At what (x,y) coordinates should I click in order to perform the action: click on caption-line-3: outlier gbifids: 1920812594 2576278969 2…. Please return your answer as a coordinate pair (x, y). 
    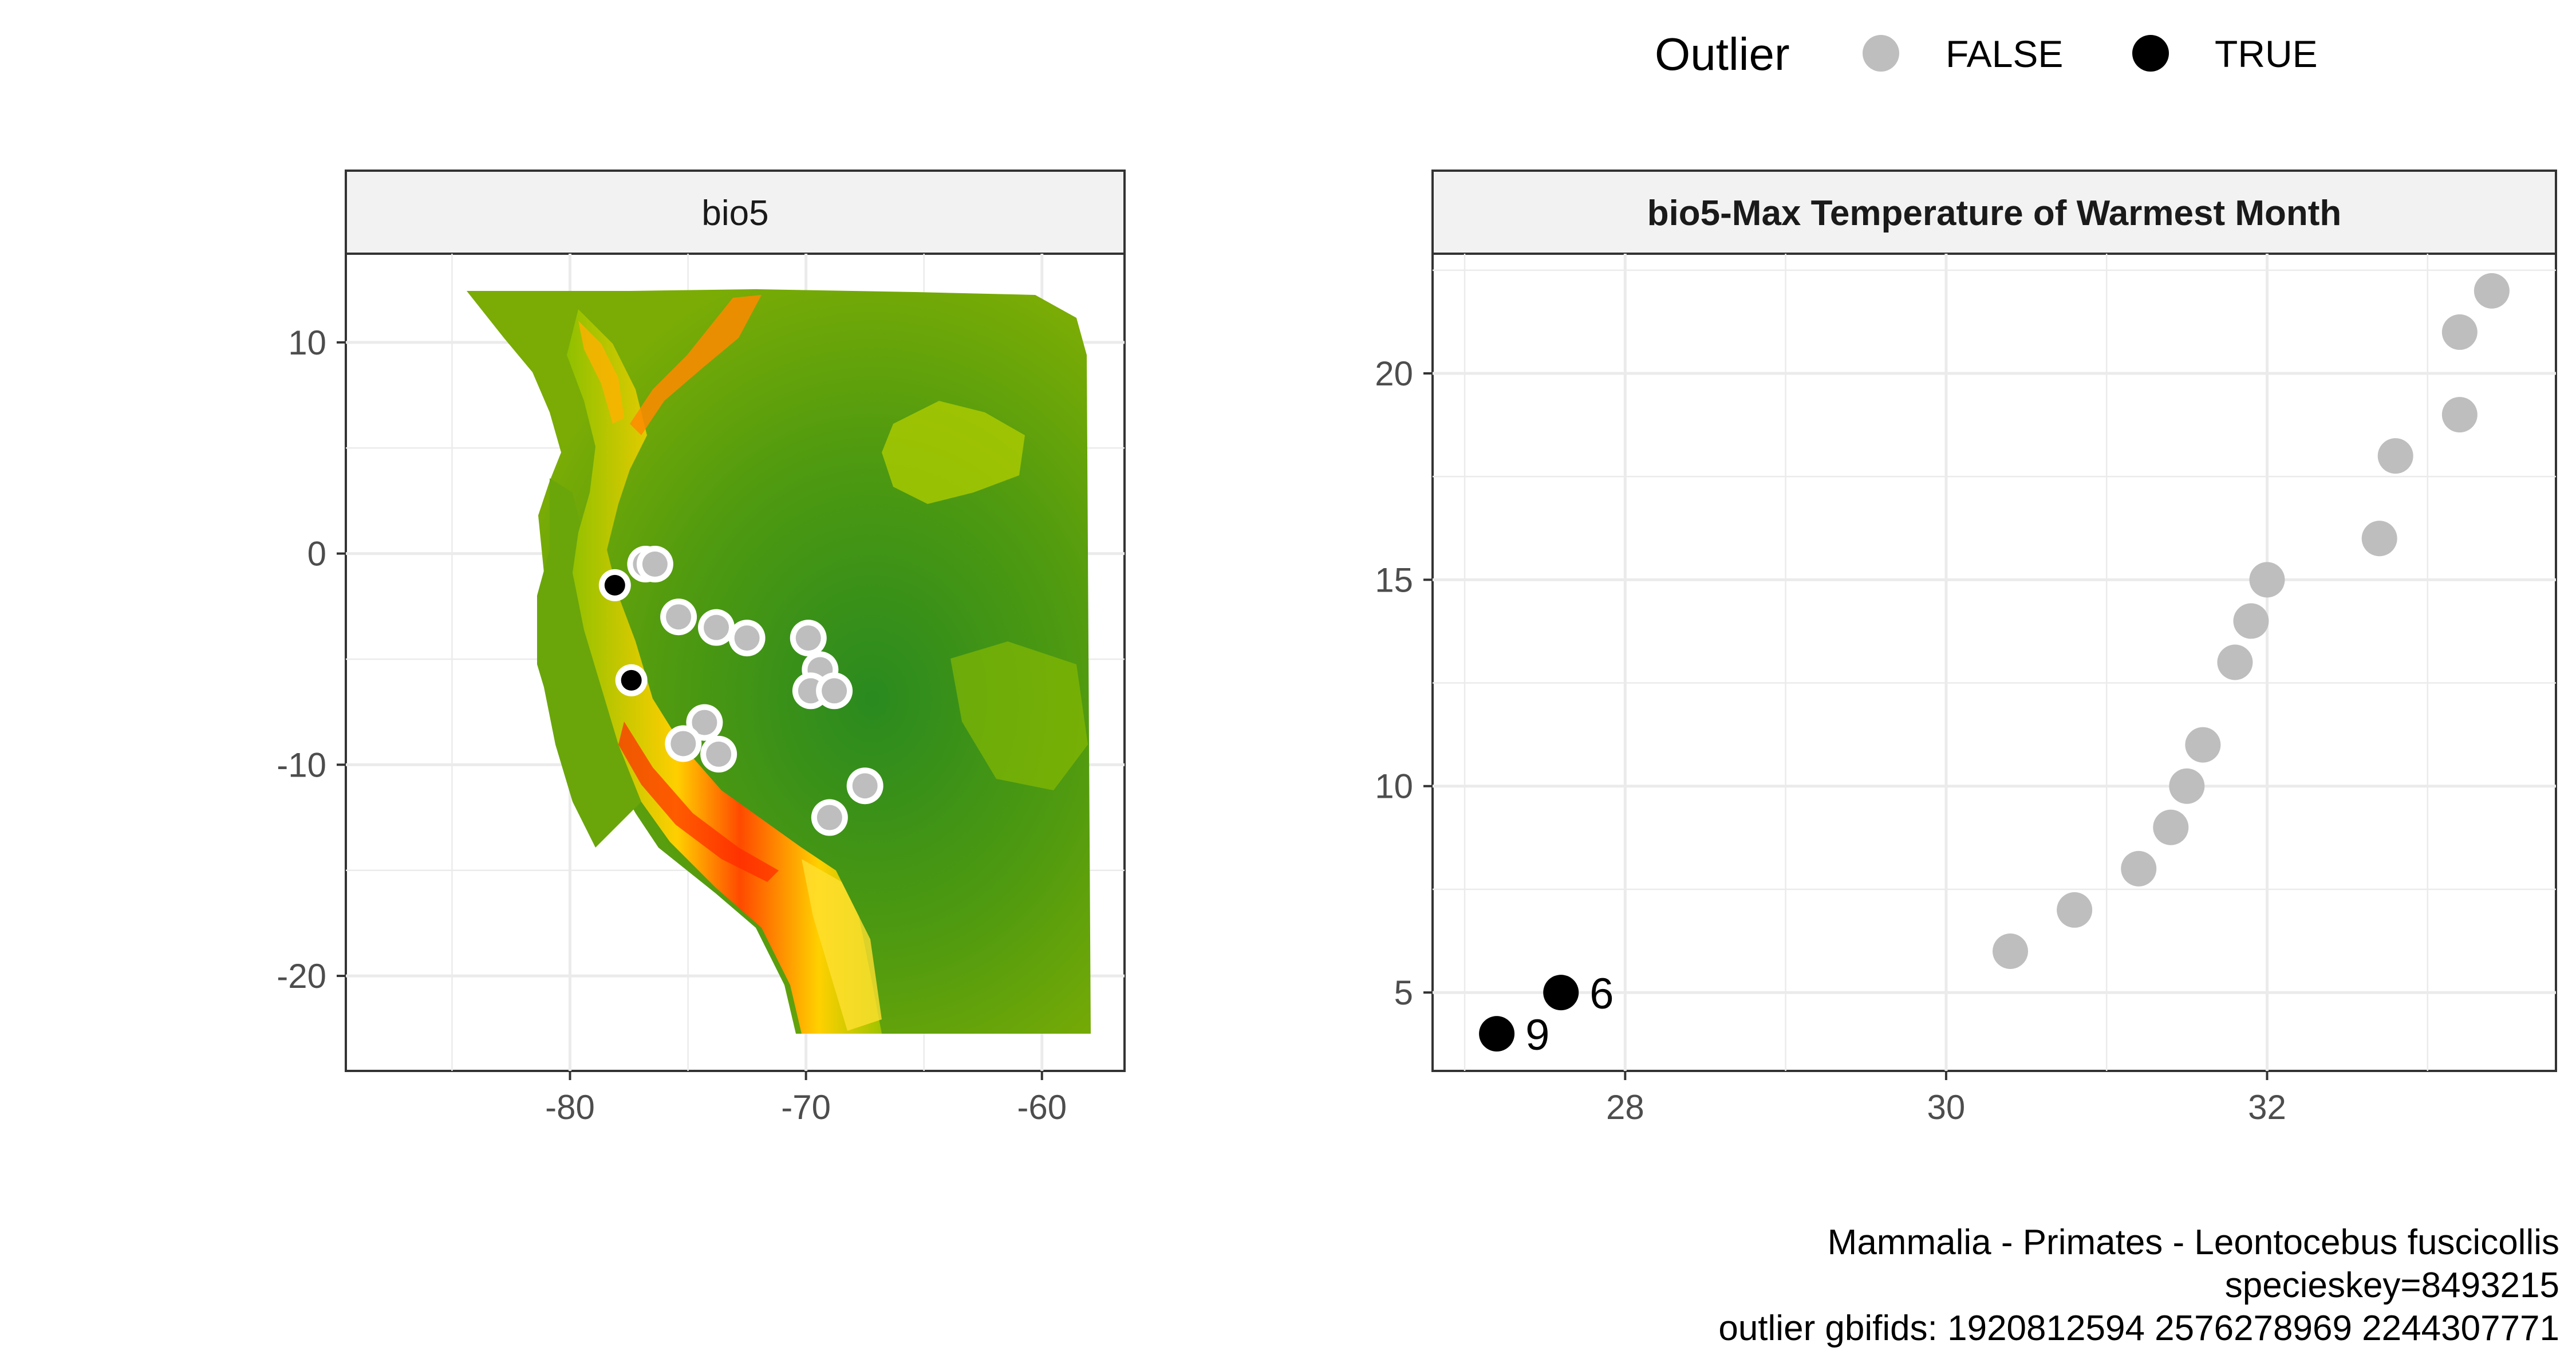
    Looking at the image, I should click on (2138, 1328).